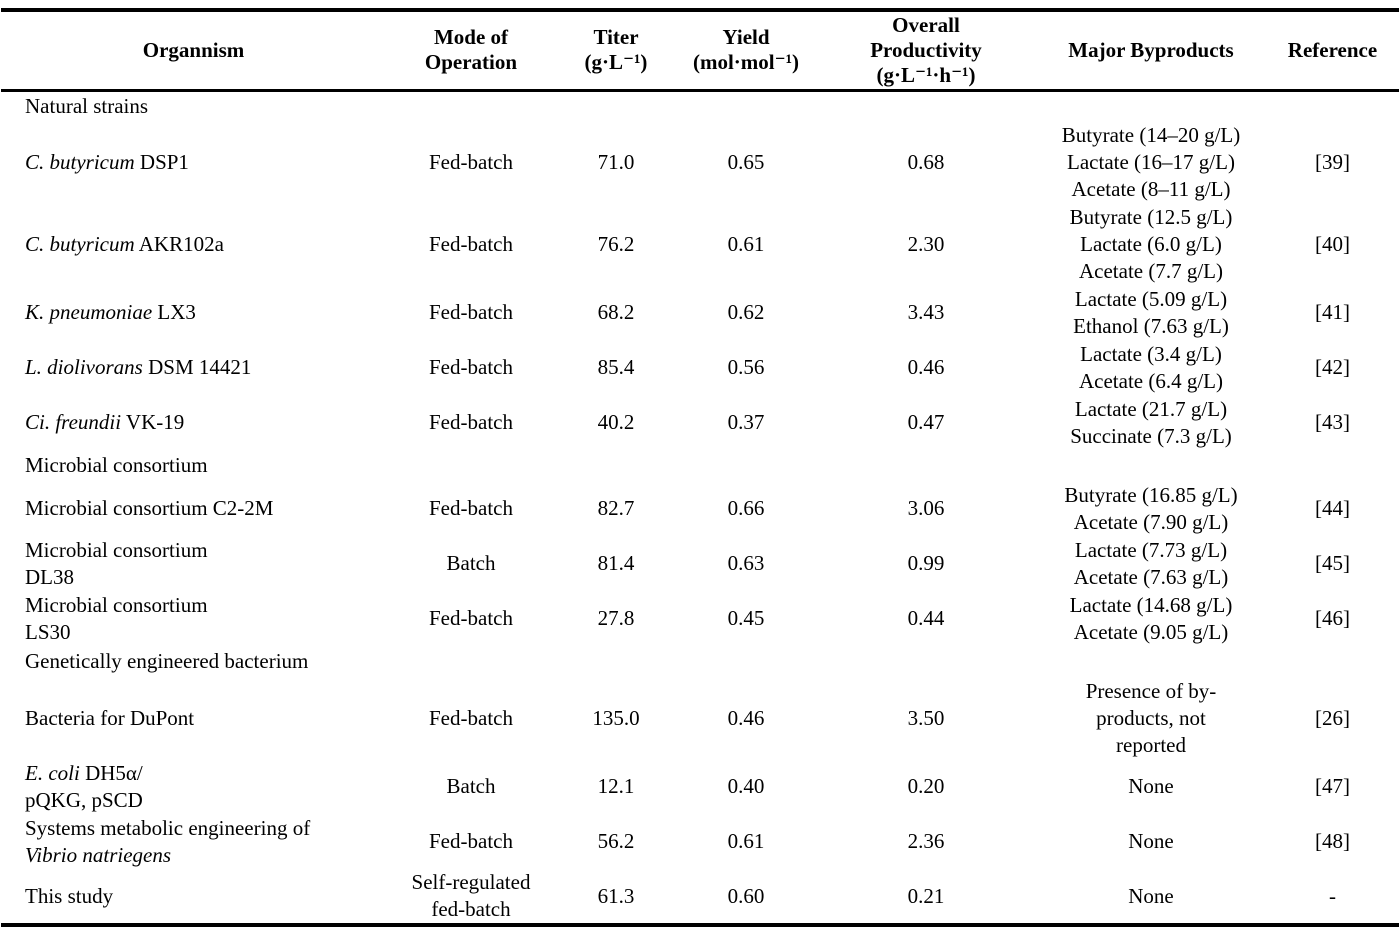 This screenshot has height=933, width=1400. What do you see at coordinates (926, 563) in the screenshot?
I see `productivity-cell: 0.99` at bounding box center [926, 563].